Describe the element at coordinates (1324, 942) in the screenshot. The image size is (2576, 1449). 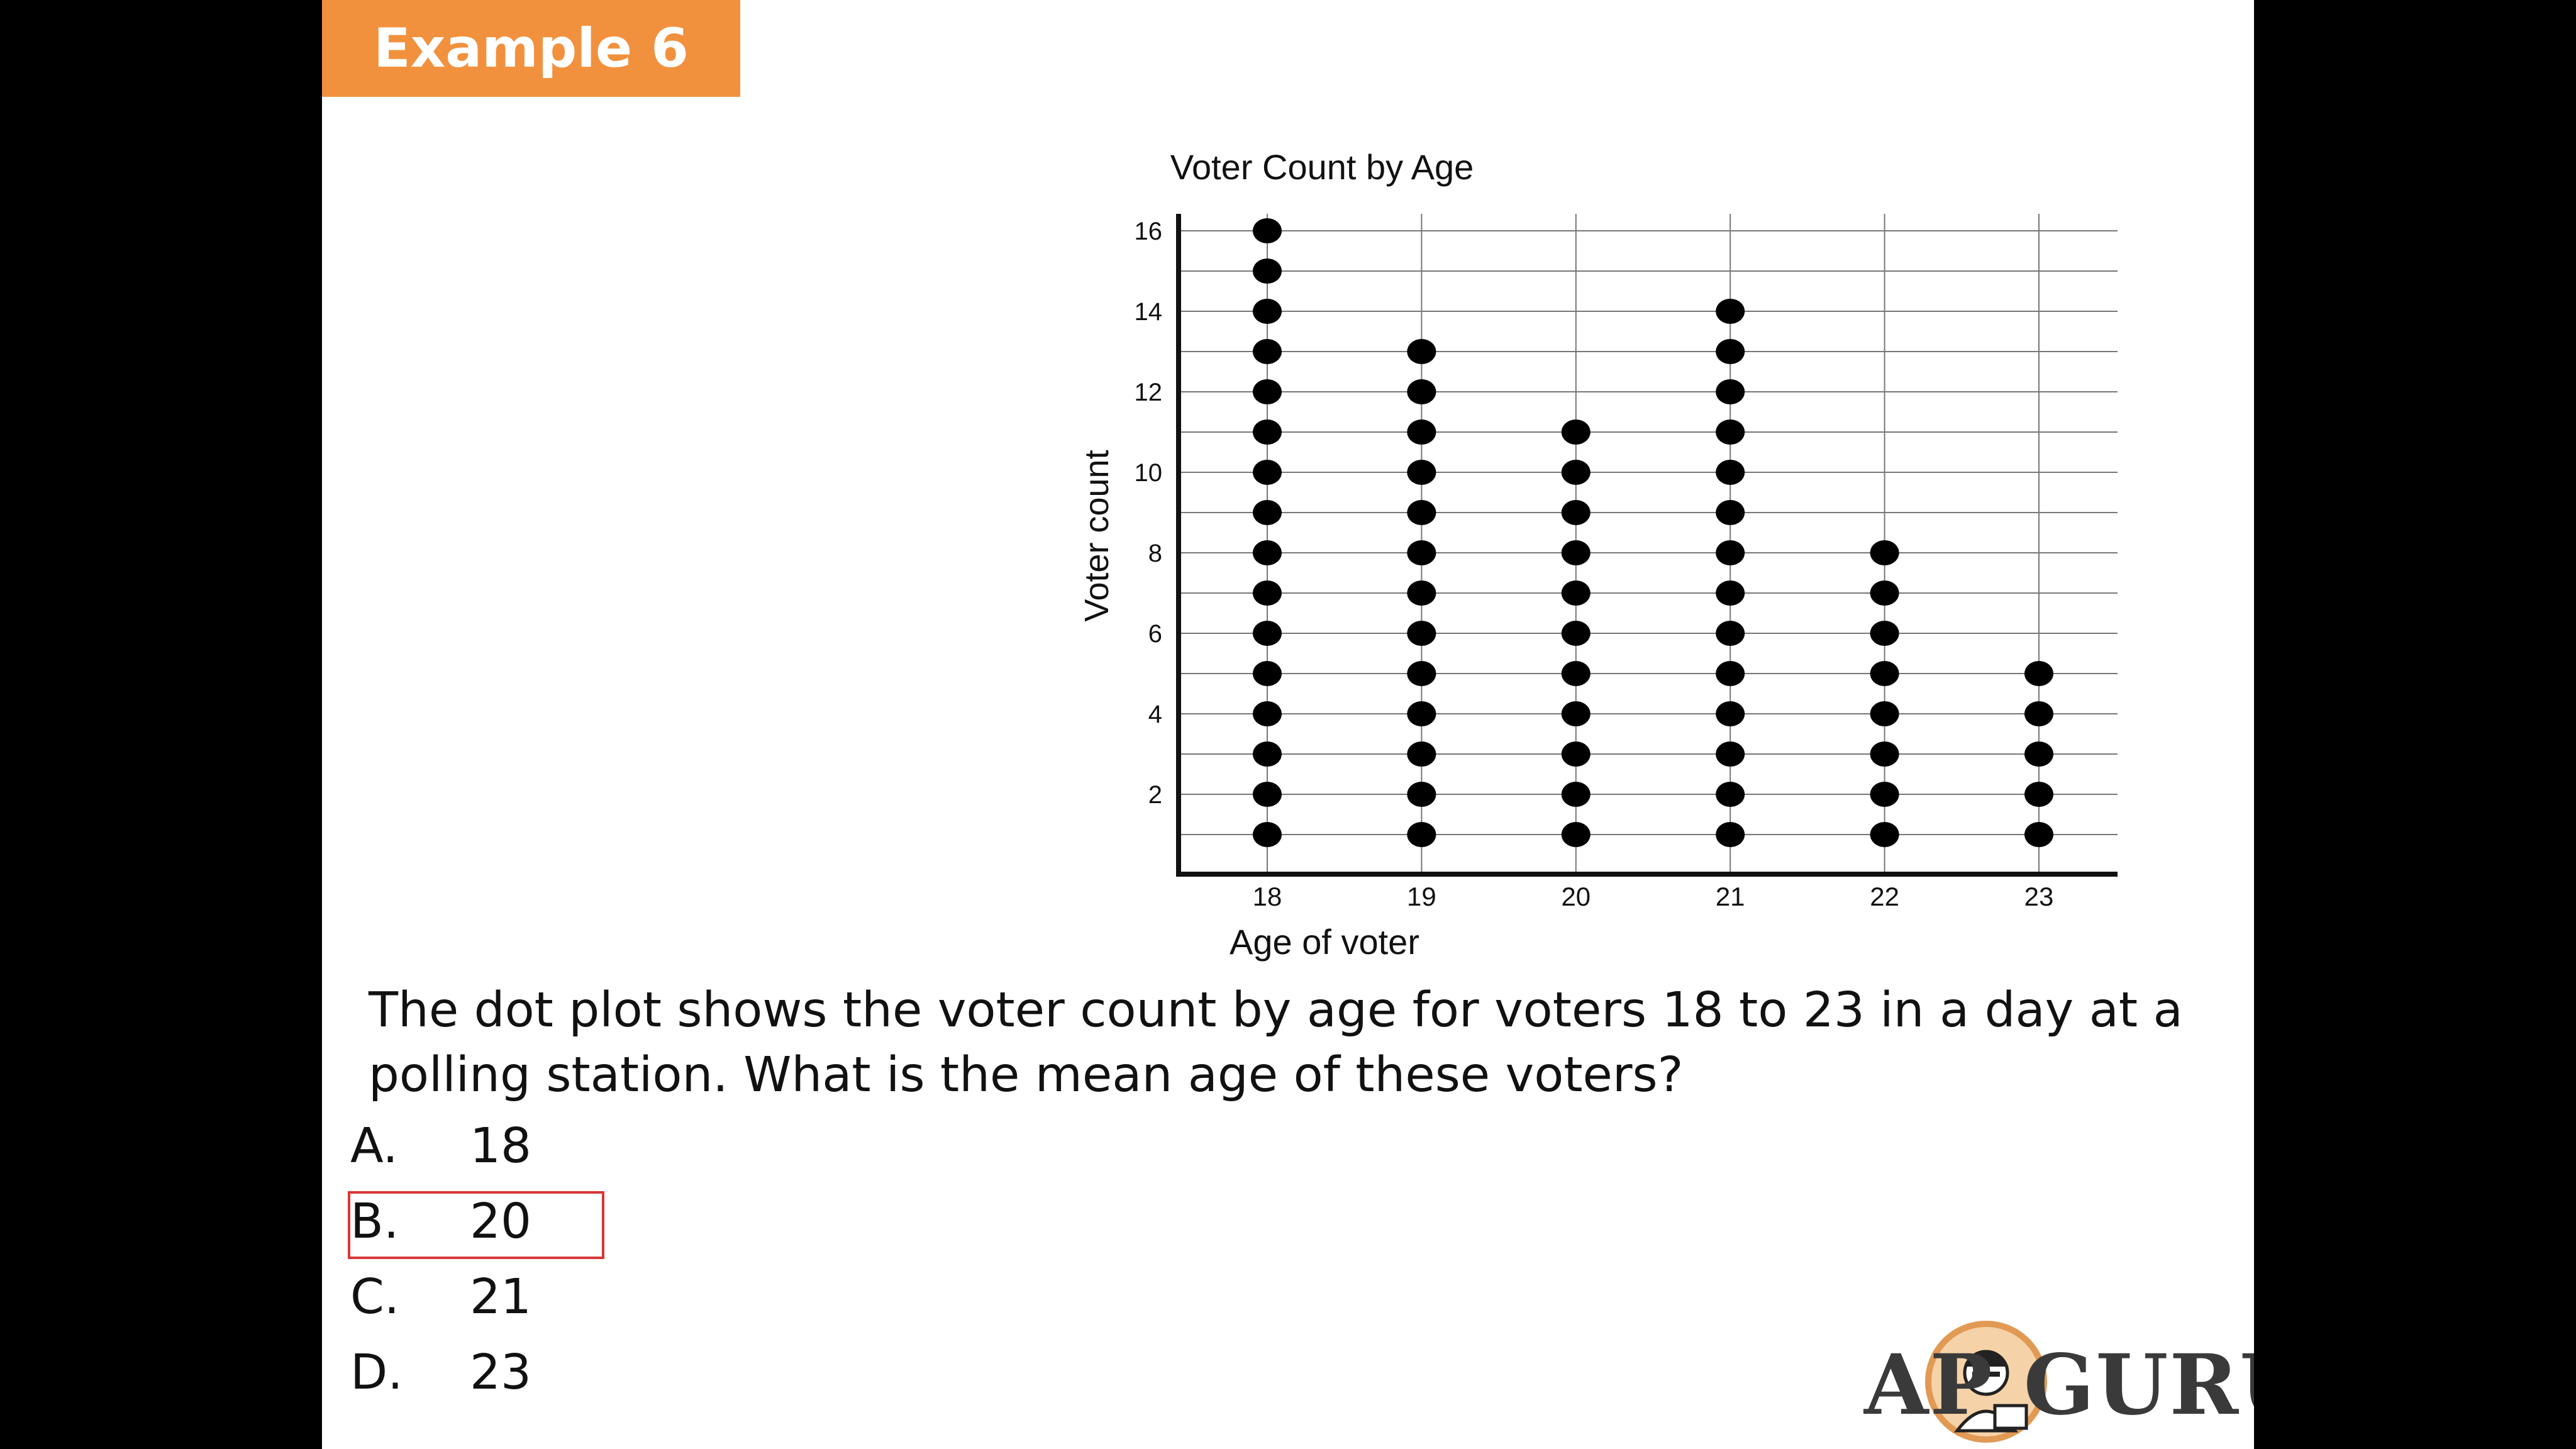
I see `x-axis-label: Age of voter` at that location.